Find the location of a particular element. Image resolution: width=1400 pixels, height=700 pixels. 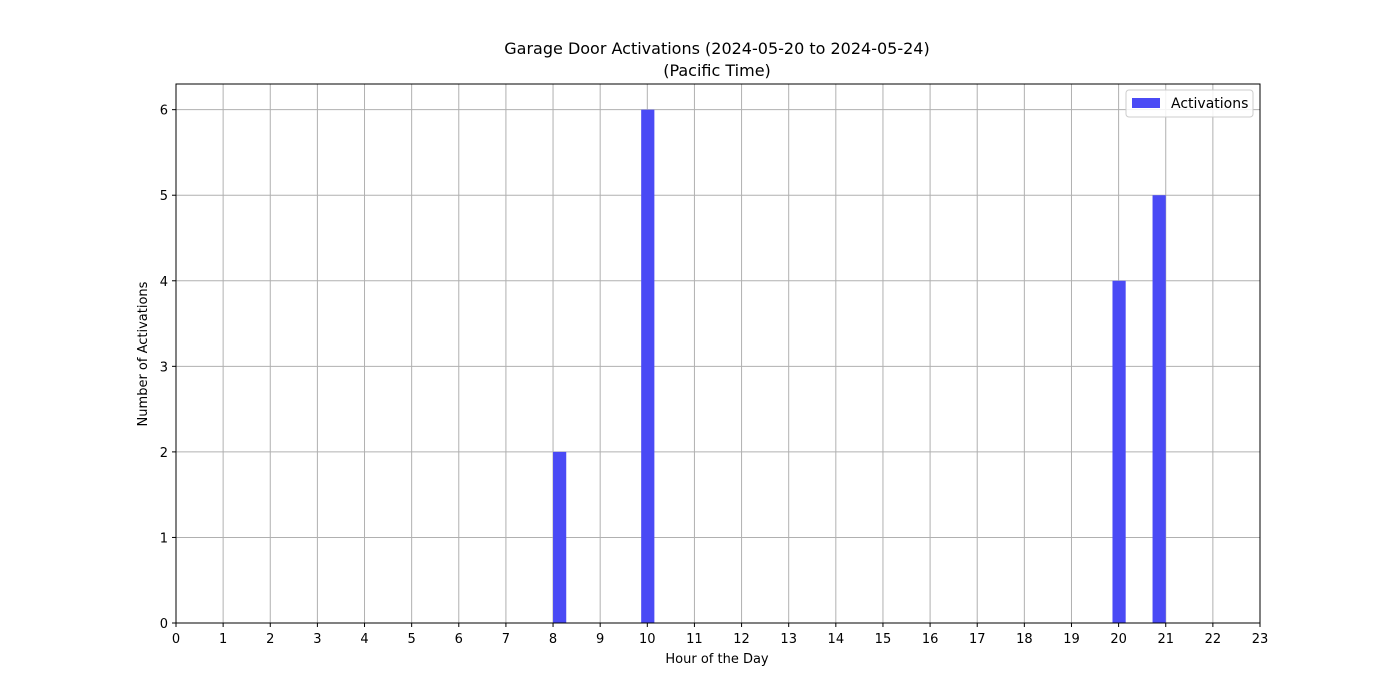

x-tick-label: 22 is located at coordinates (1213, 639).